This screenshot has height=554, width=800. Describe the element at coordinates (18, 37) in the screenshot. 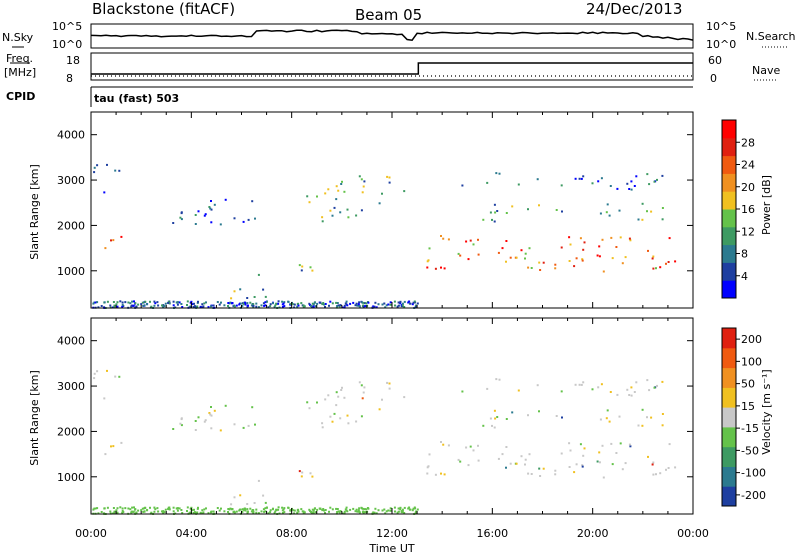

I see `nsky-label: N.Sky` at that location.